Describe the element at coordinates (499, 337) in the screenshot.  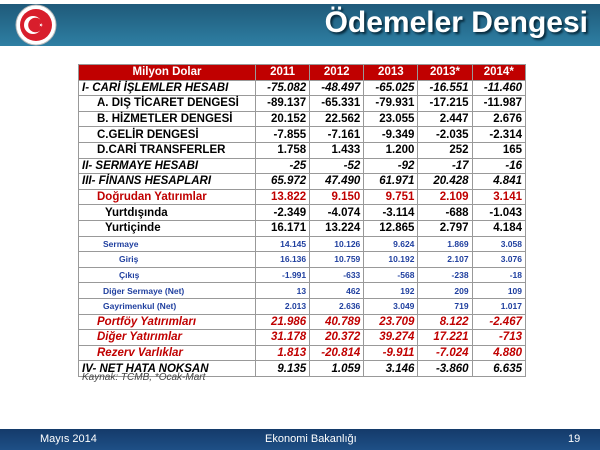
I see `value-cell: -713` at that location.